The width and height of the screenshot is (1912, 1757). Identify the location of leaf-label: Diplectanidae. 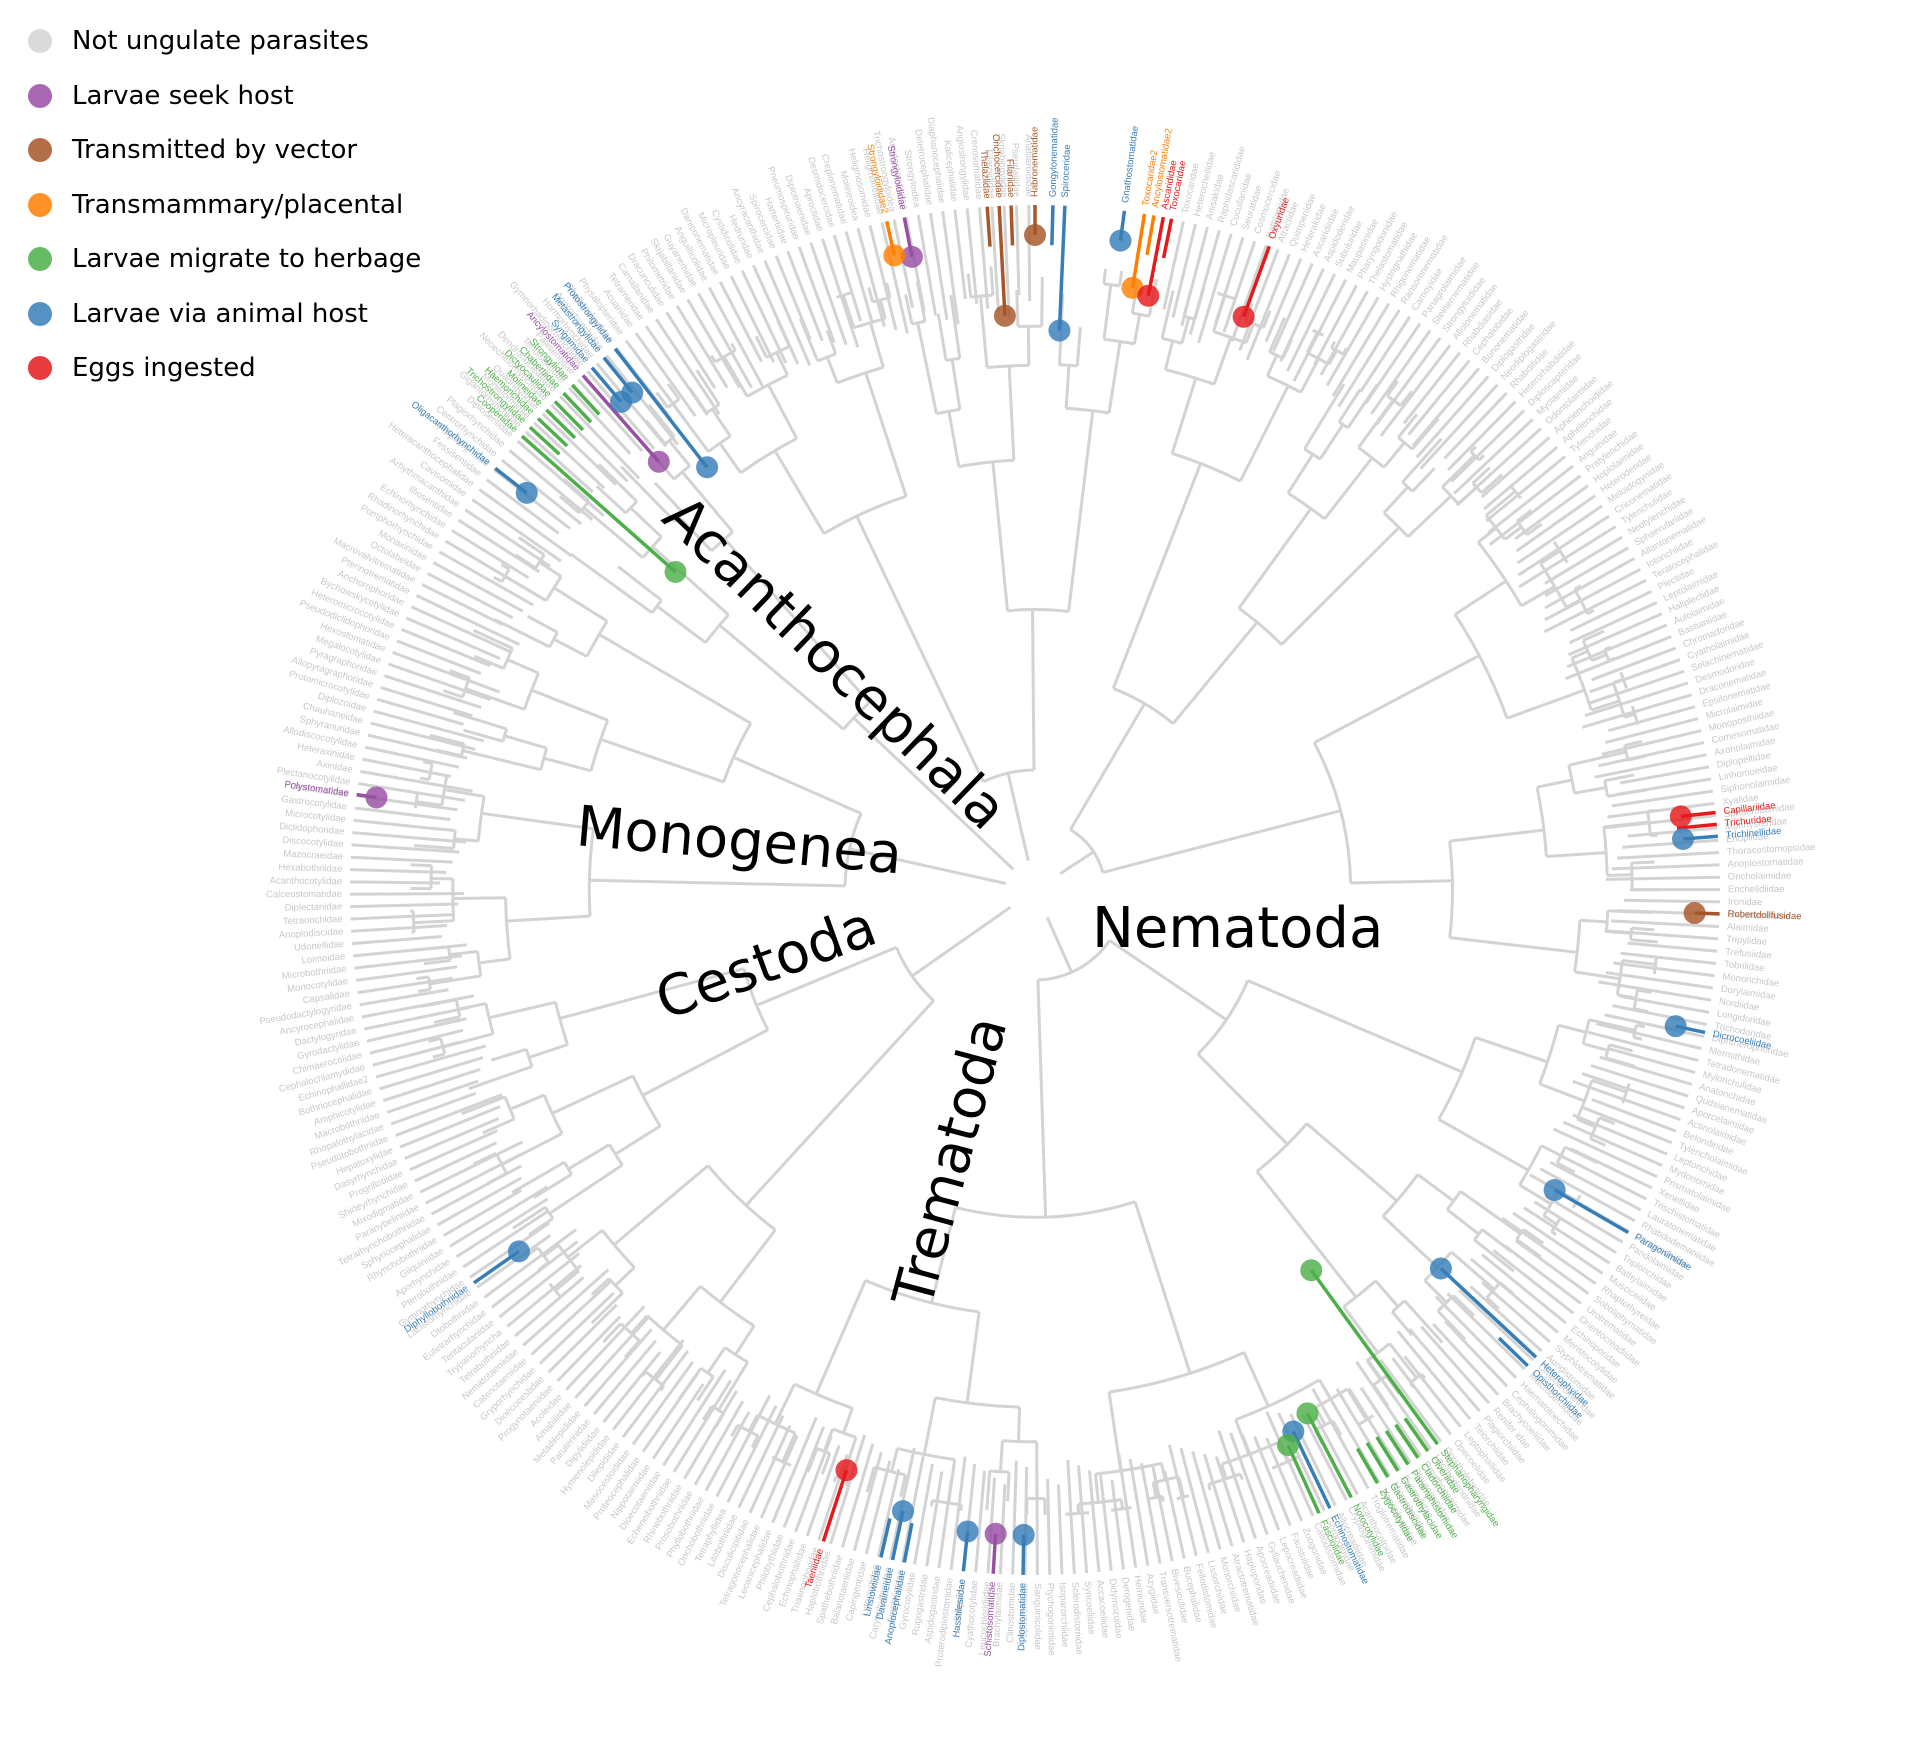
(314, 907).